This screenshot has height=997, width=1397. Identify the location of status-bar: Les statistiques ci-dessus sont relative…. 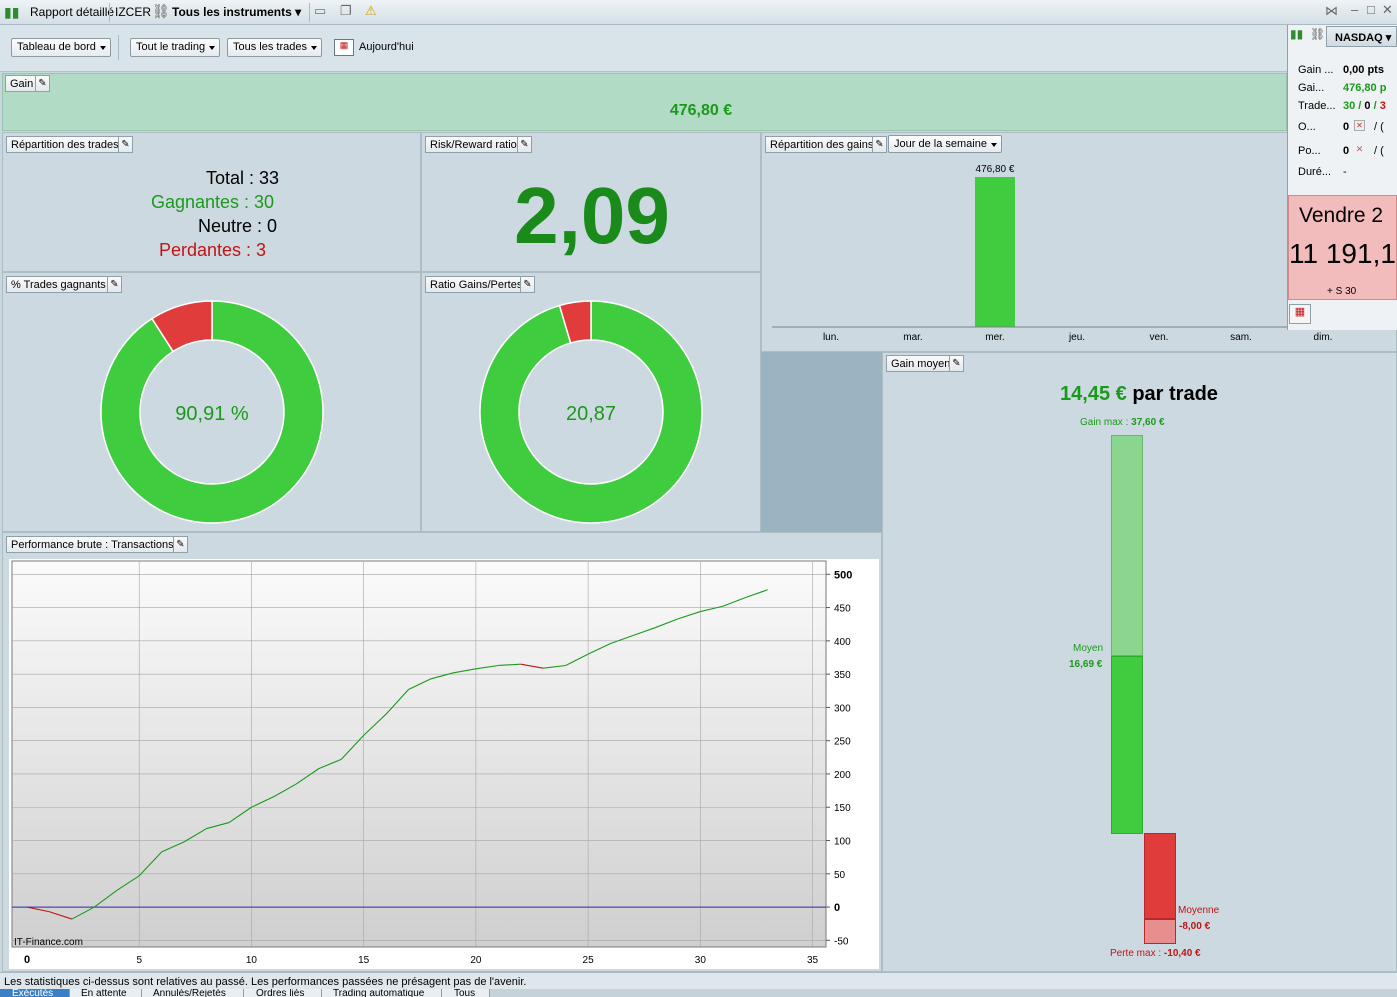
(698, 980).